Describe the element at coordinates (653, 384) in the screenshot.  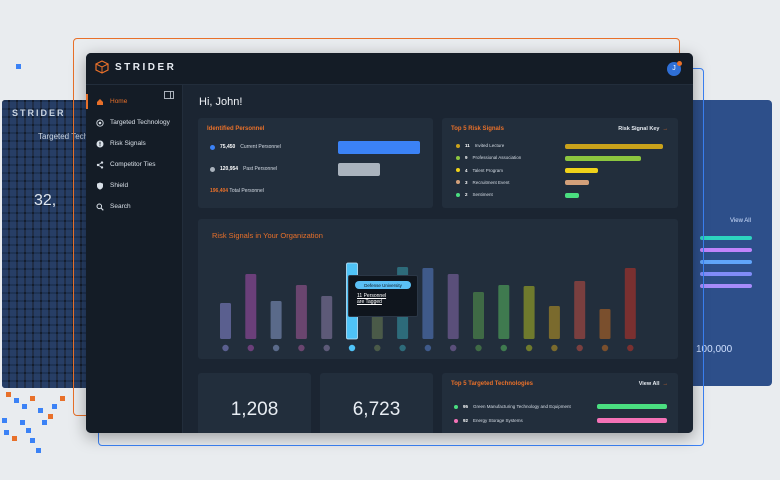
I see `view-all-link: View All →` at that location.